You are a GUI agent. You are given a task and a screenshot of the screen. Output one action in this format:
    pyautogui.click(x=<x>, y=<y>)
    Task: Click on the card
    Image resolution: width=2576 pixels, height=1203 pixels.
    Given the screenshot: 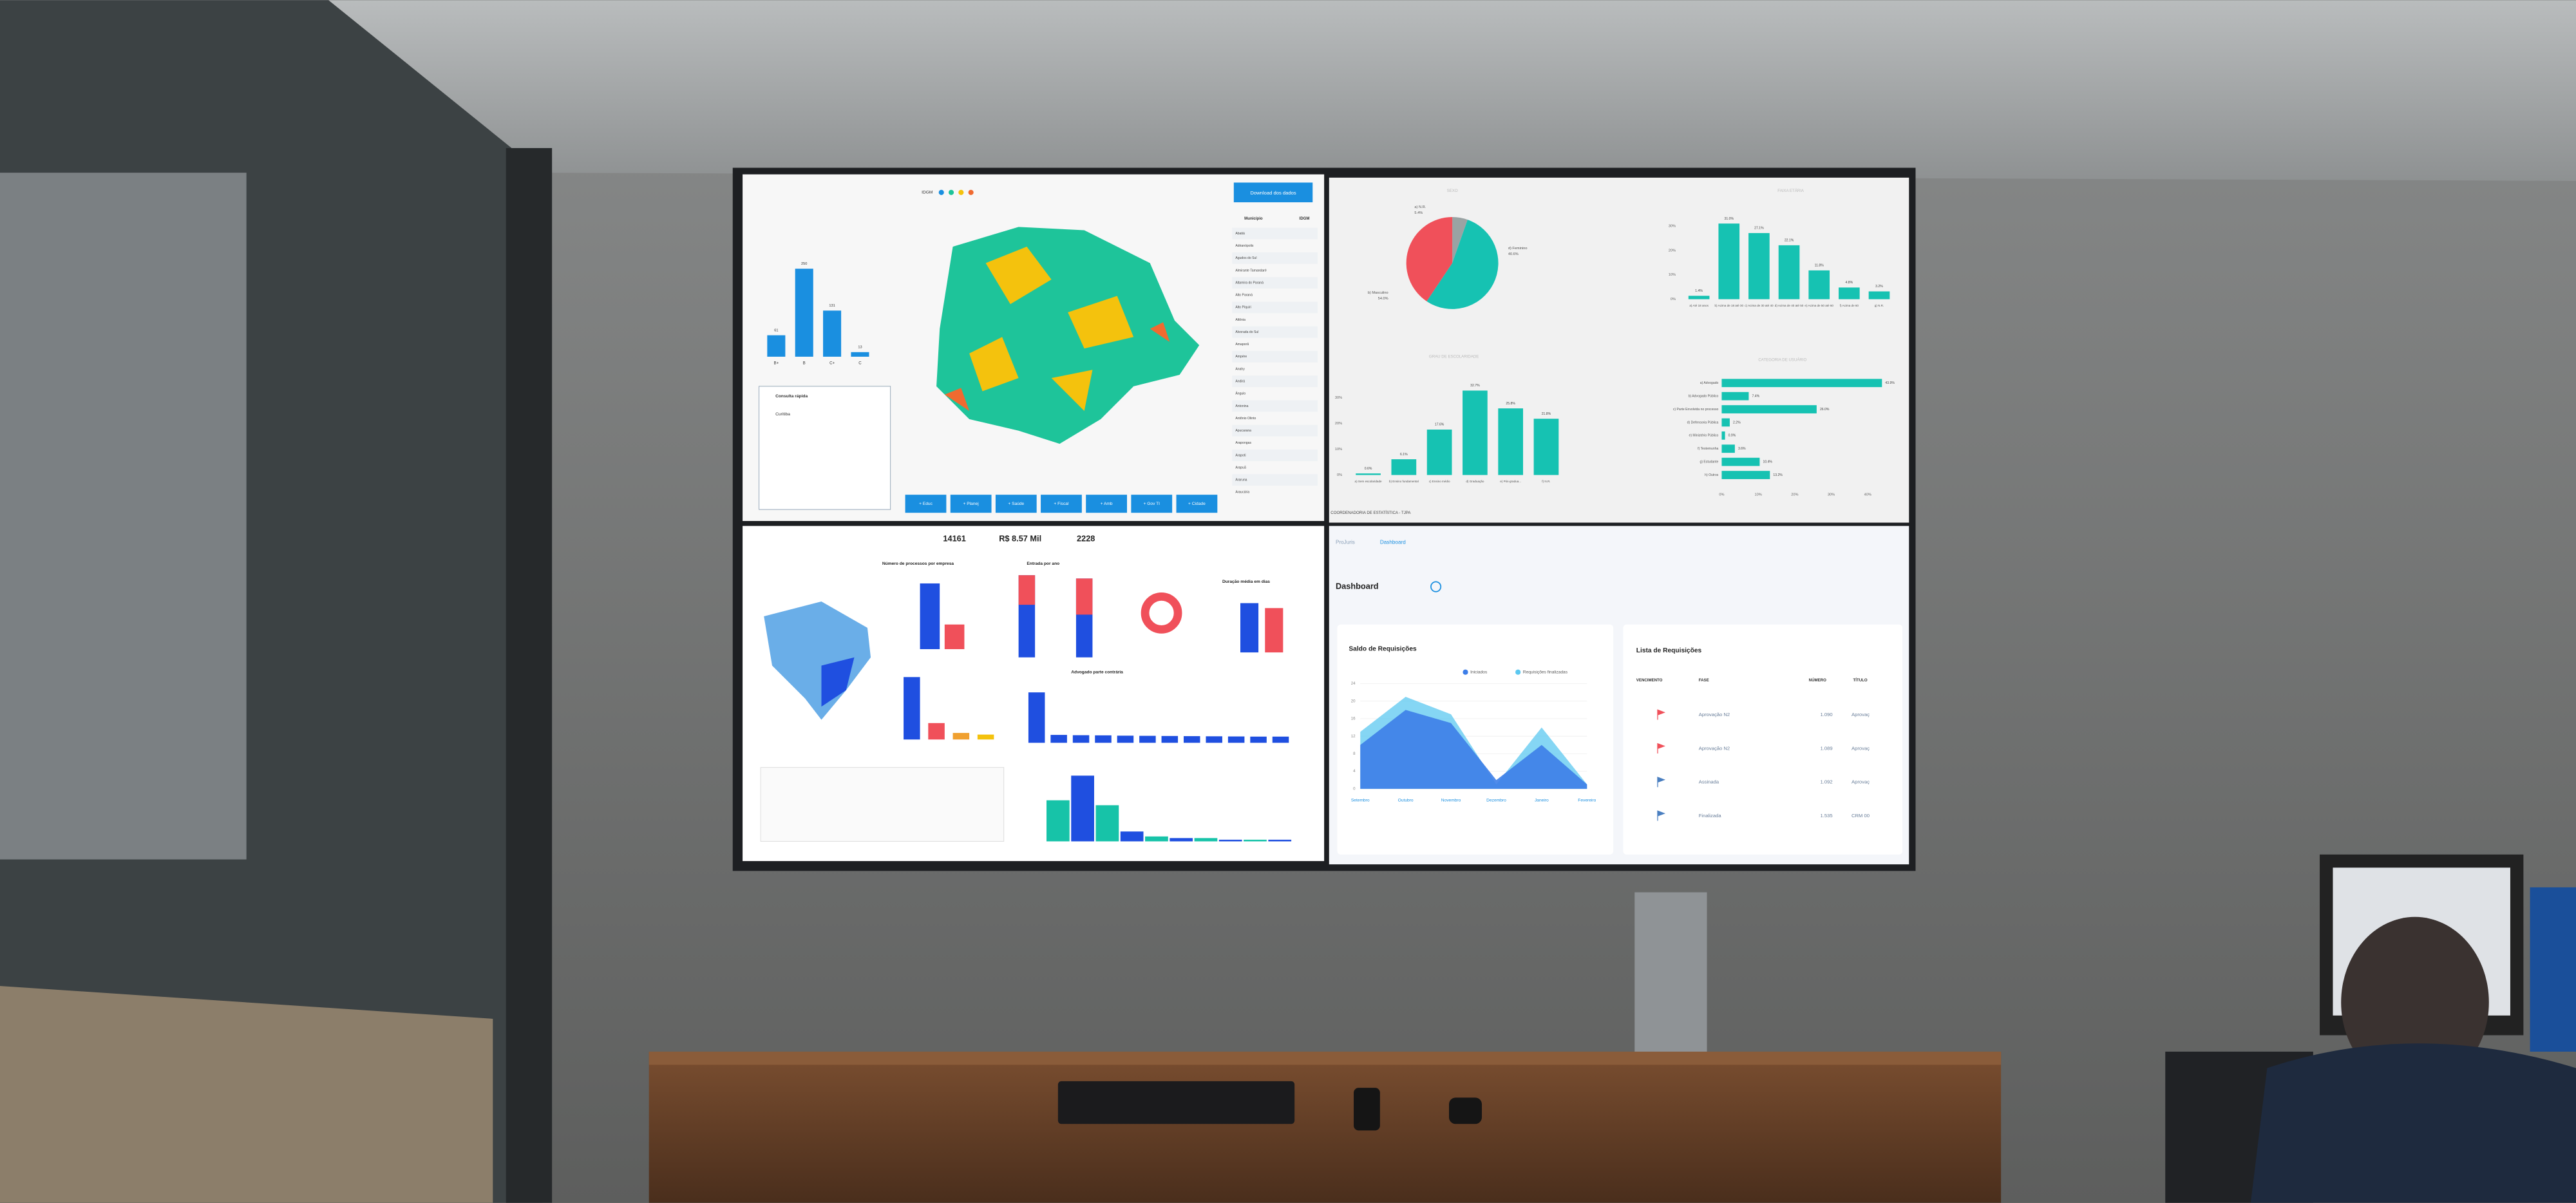 What is the action you would take?
    pyautogui.click(x=1475, y=739)
    